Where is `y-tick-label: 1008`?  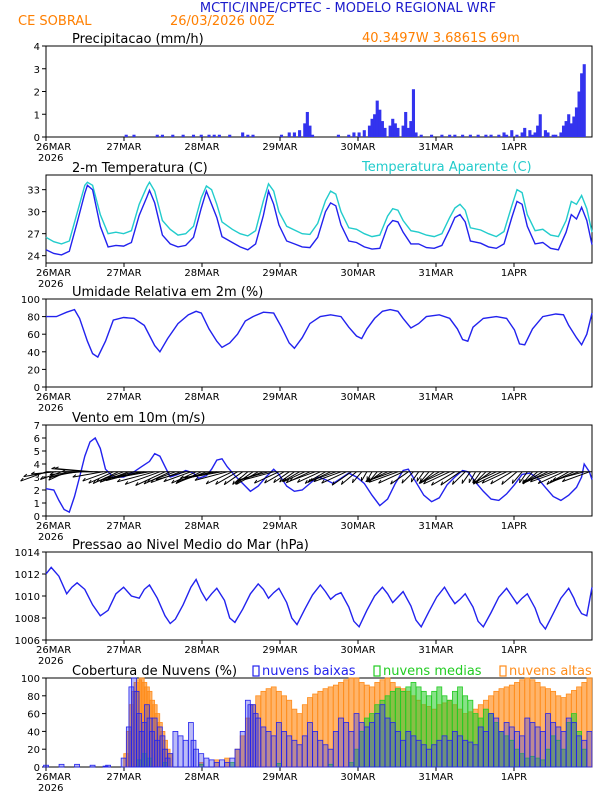 y-tick-label: 1008 is located at coordinates (27, 619).